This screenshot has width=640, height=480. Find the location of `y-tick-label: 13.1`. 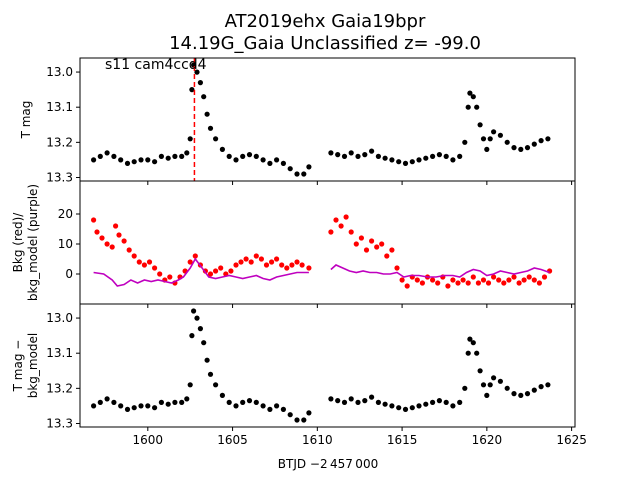

y-tick-label: 13.1 is located at coordinates (59, 107).